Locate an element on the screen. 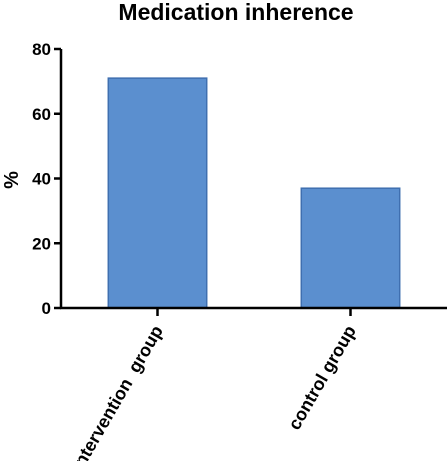  x-axis-ticks is located at coordinates (254, 312).